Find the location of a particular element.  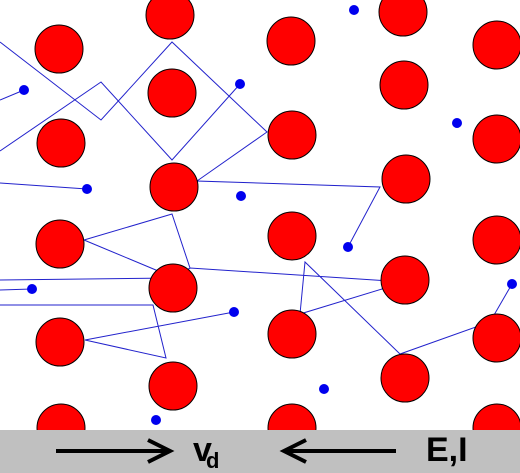

legend-bar: v d E,I is located at coordinates (260, 451).